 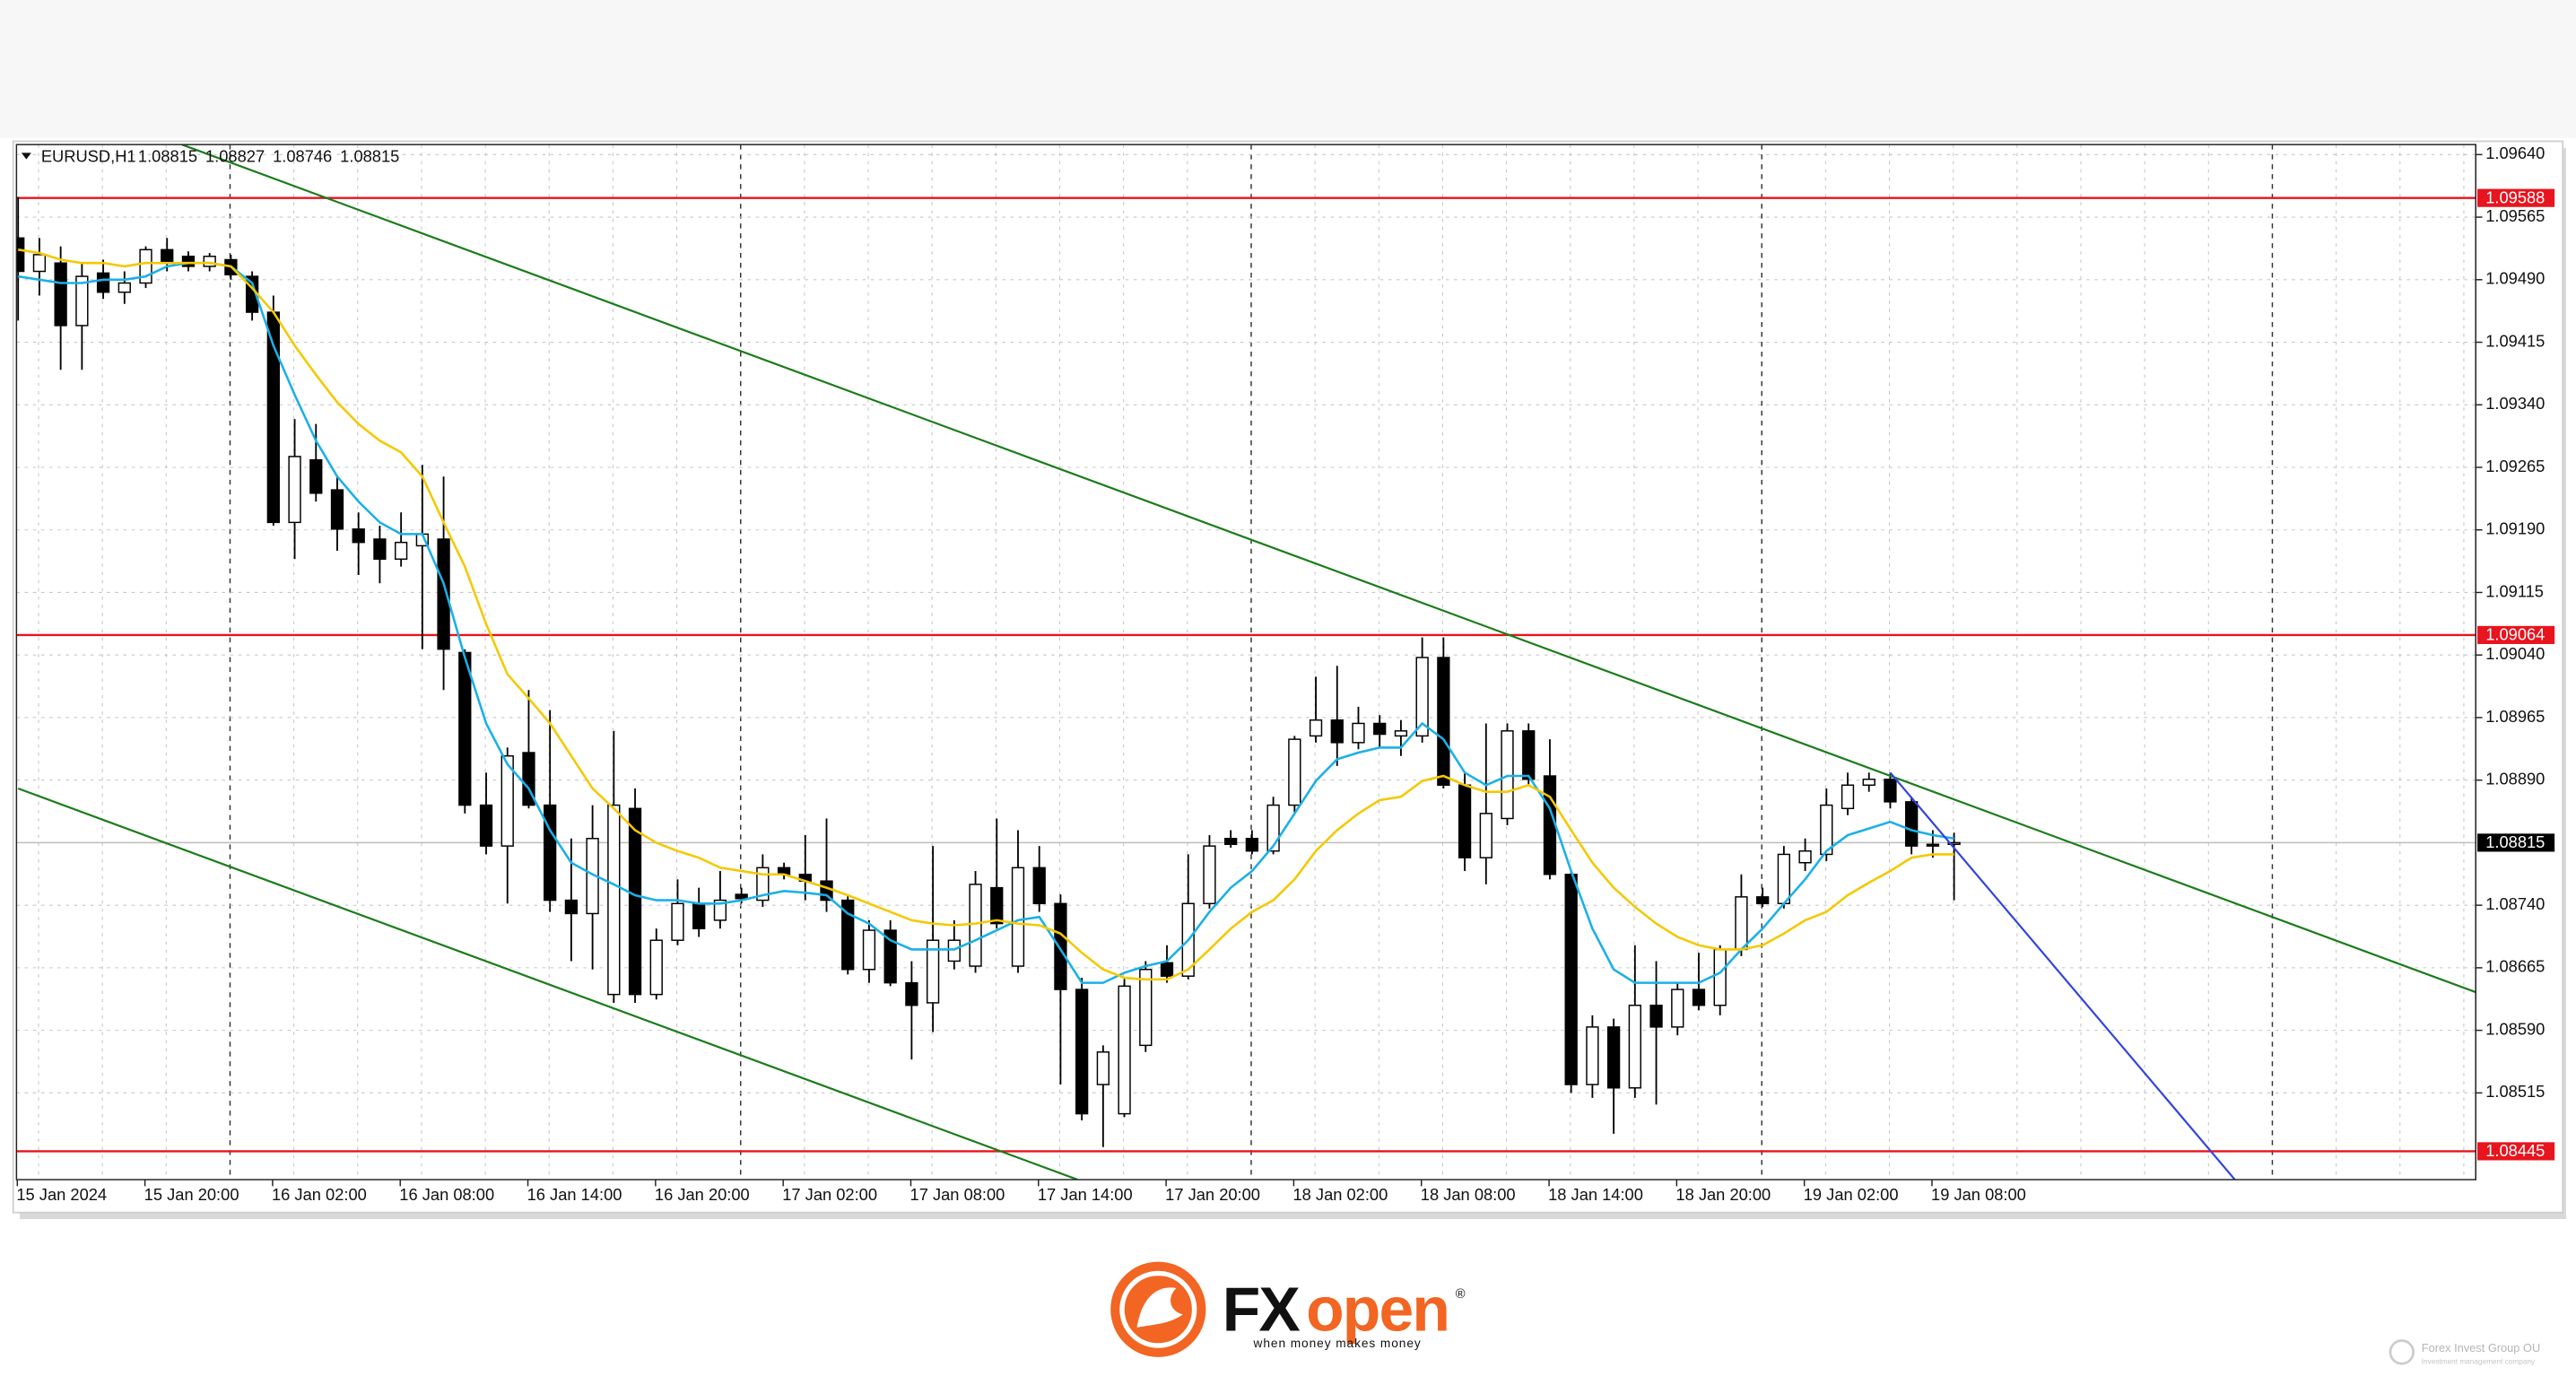 I want to click on x-tick-label: 17 Jan 20:00, so click(x=1212, y=1194).